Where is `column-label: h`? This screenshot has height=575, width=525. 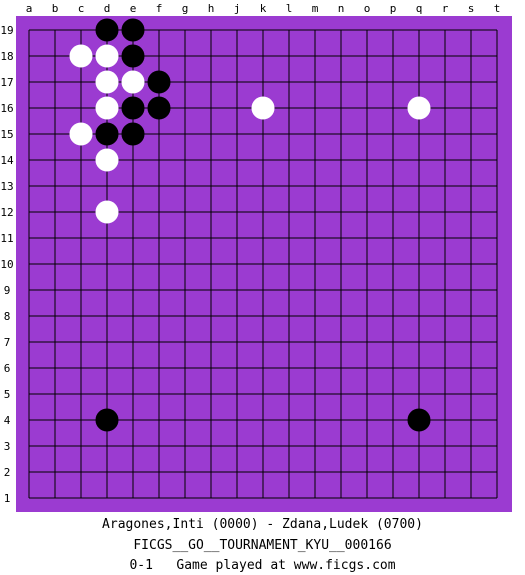
column-label: h is located at coordinates (211, 8).